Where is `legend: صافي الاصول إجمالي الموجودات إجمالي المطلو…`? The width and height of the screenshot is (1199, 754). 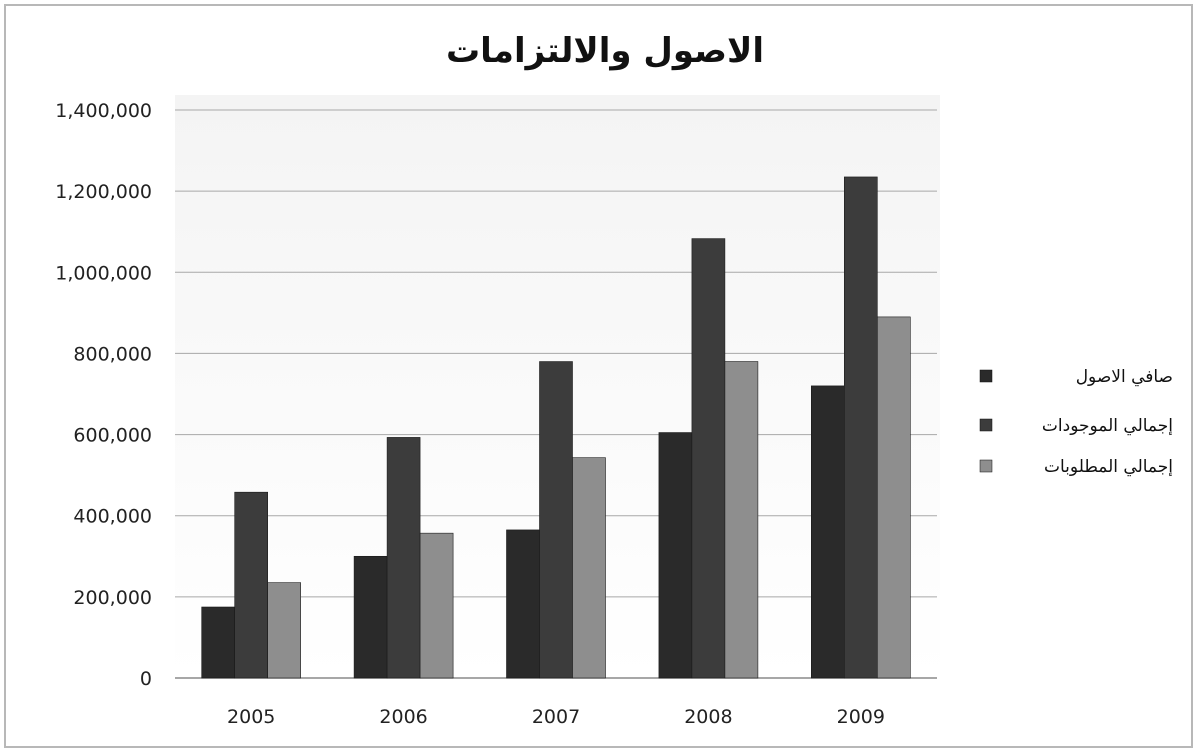
legend: صافي الاصول إجمالي الموجودات إجمالي المطلو… is located at coordinates (1076, 422).